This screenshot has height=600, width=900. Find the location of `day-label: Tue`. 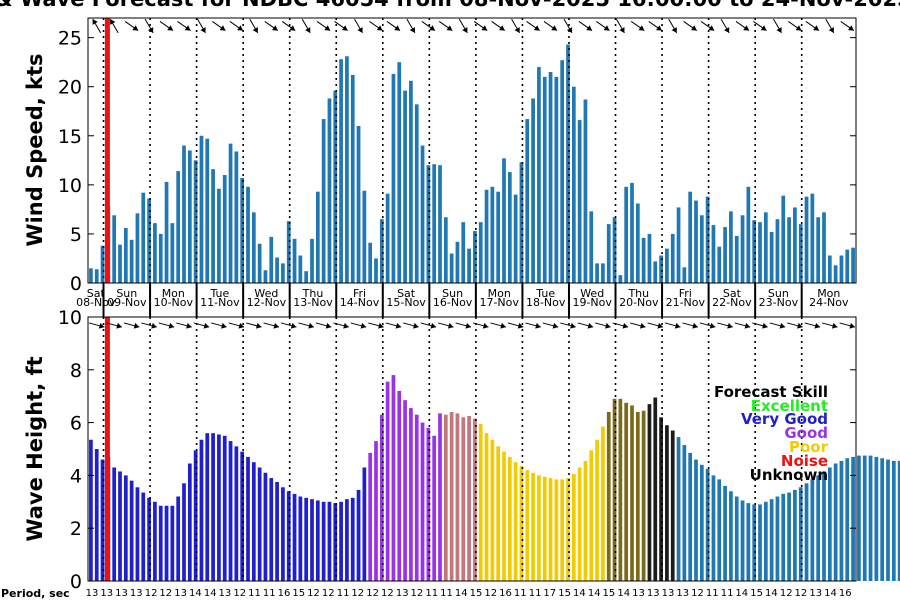

day-label: Tue is located at coordinates (545, 293).